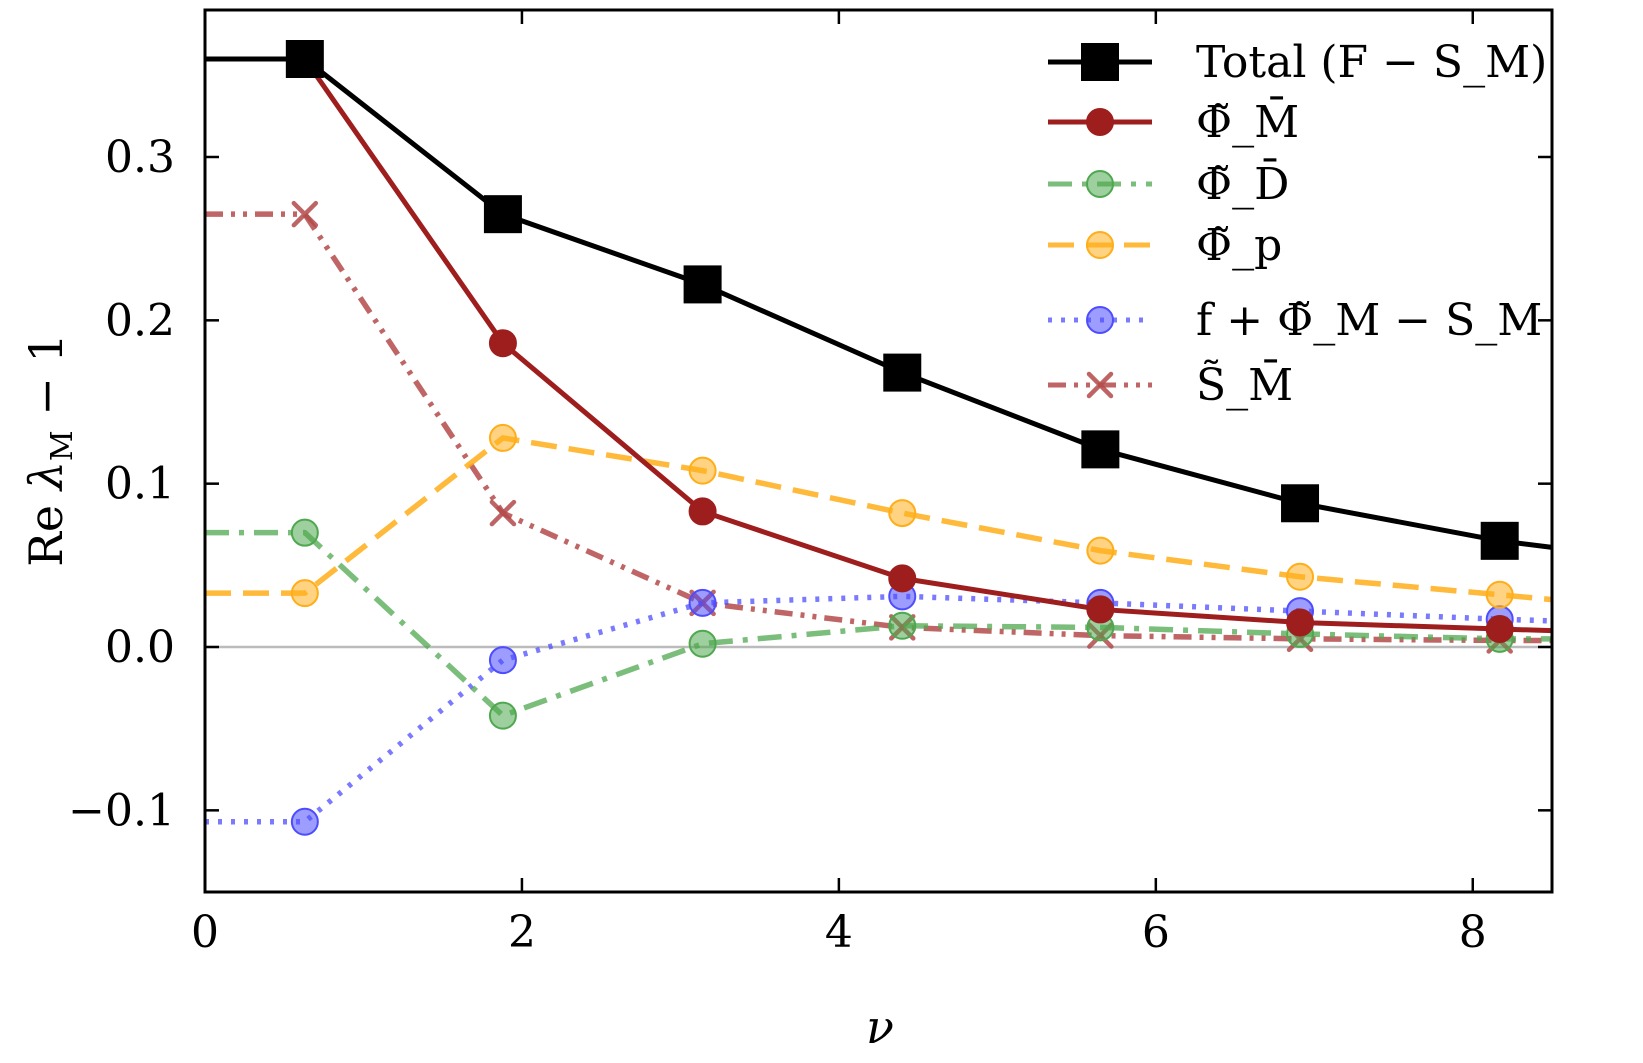 Image resolution: width=1643 pixels, height=1063 pixels. I want to click on y-axis-label-lambda: λ, so click(46, 476).